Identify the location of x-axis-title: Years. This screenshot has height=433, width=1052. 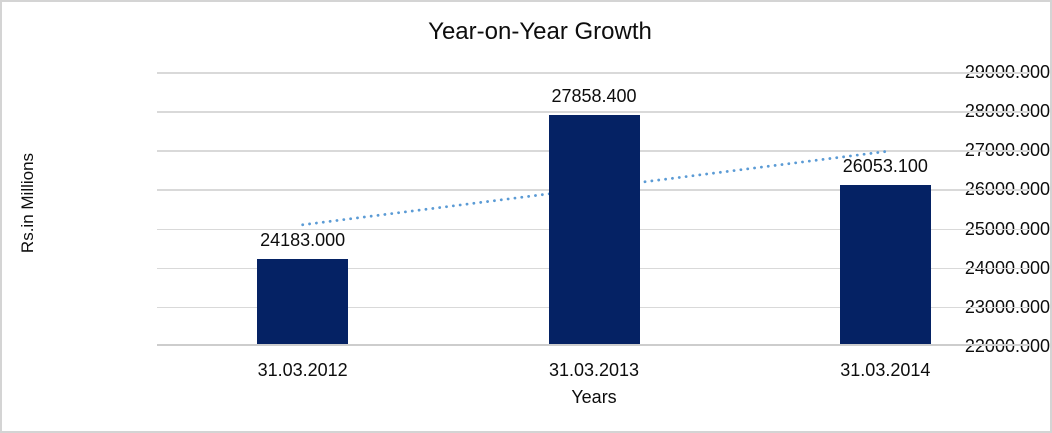
(594, 397).